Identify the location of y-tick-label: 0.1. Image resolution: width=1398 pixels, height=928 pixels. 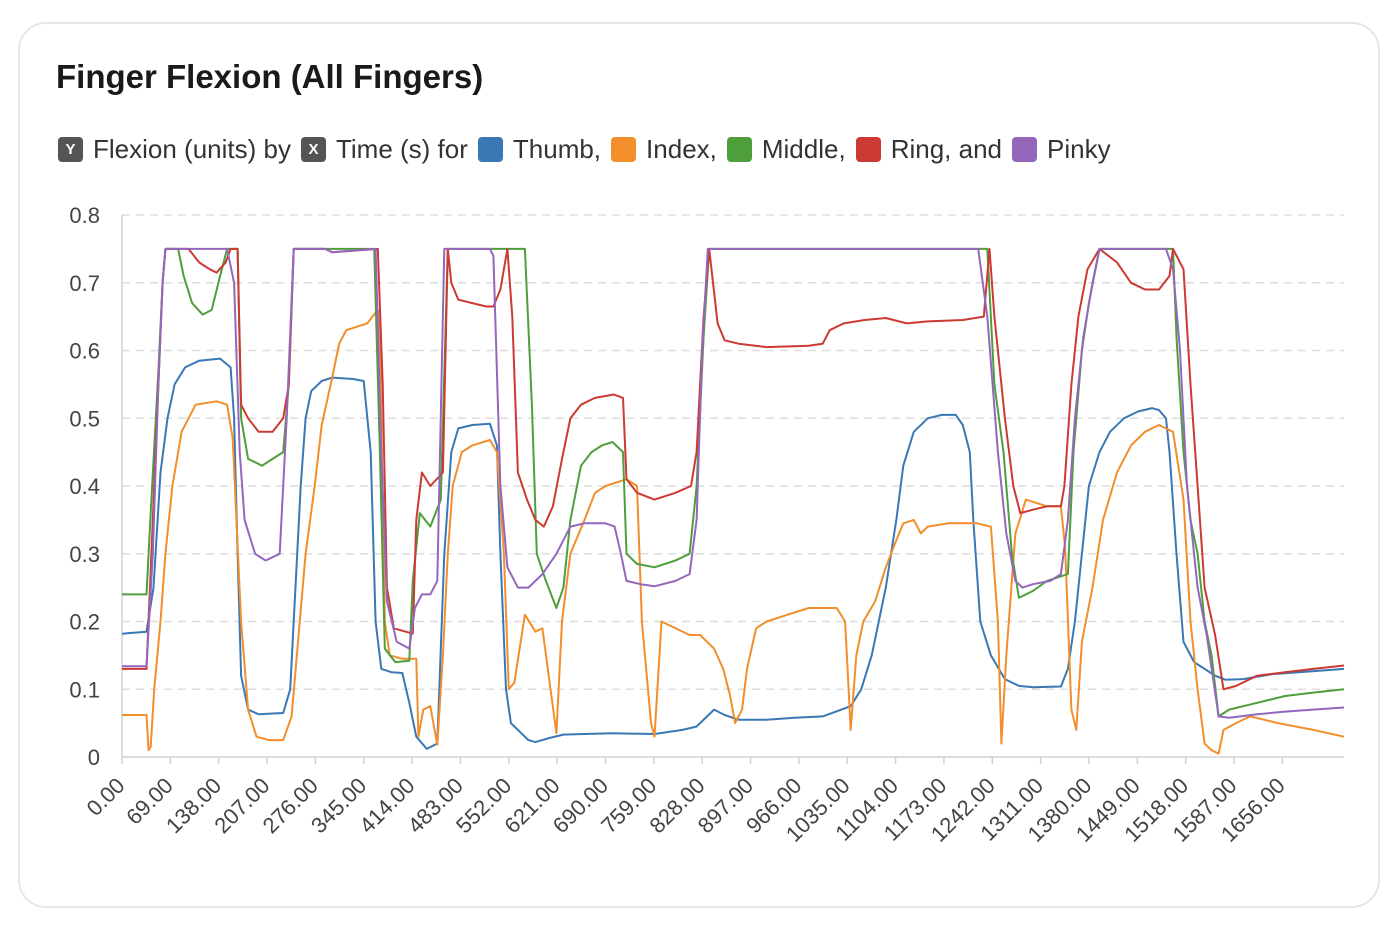
(84, 689).